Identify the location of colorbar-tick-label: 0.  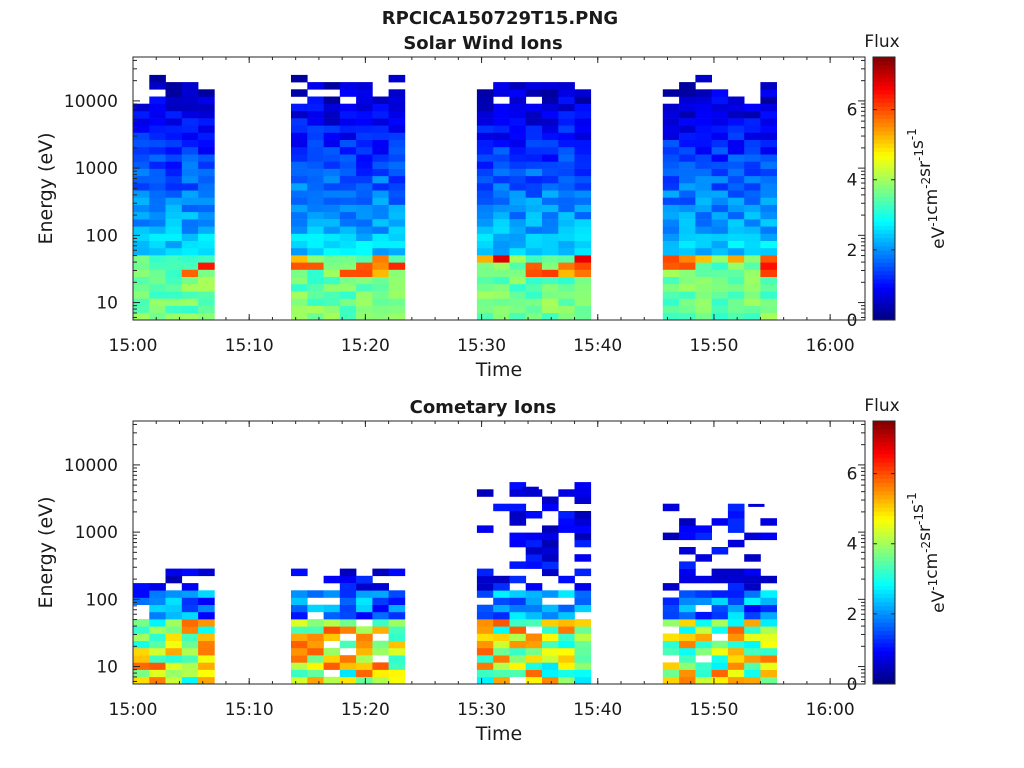
(852, 685).